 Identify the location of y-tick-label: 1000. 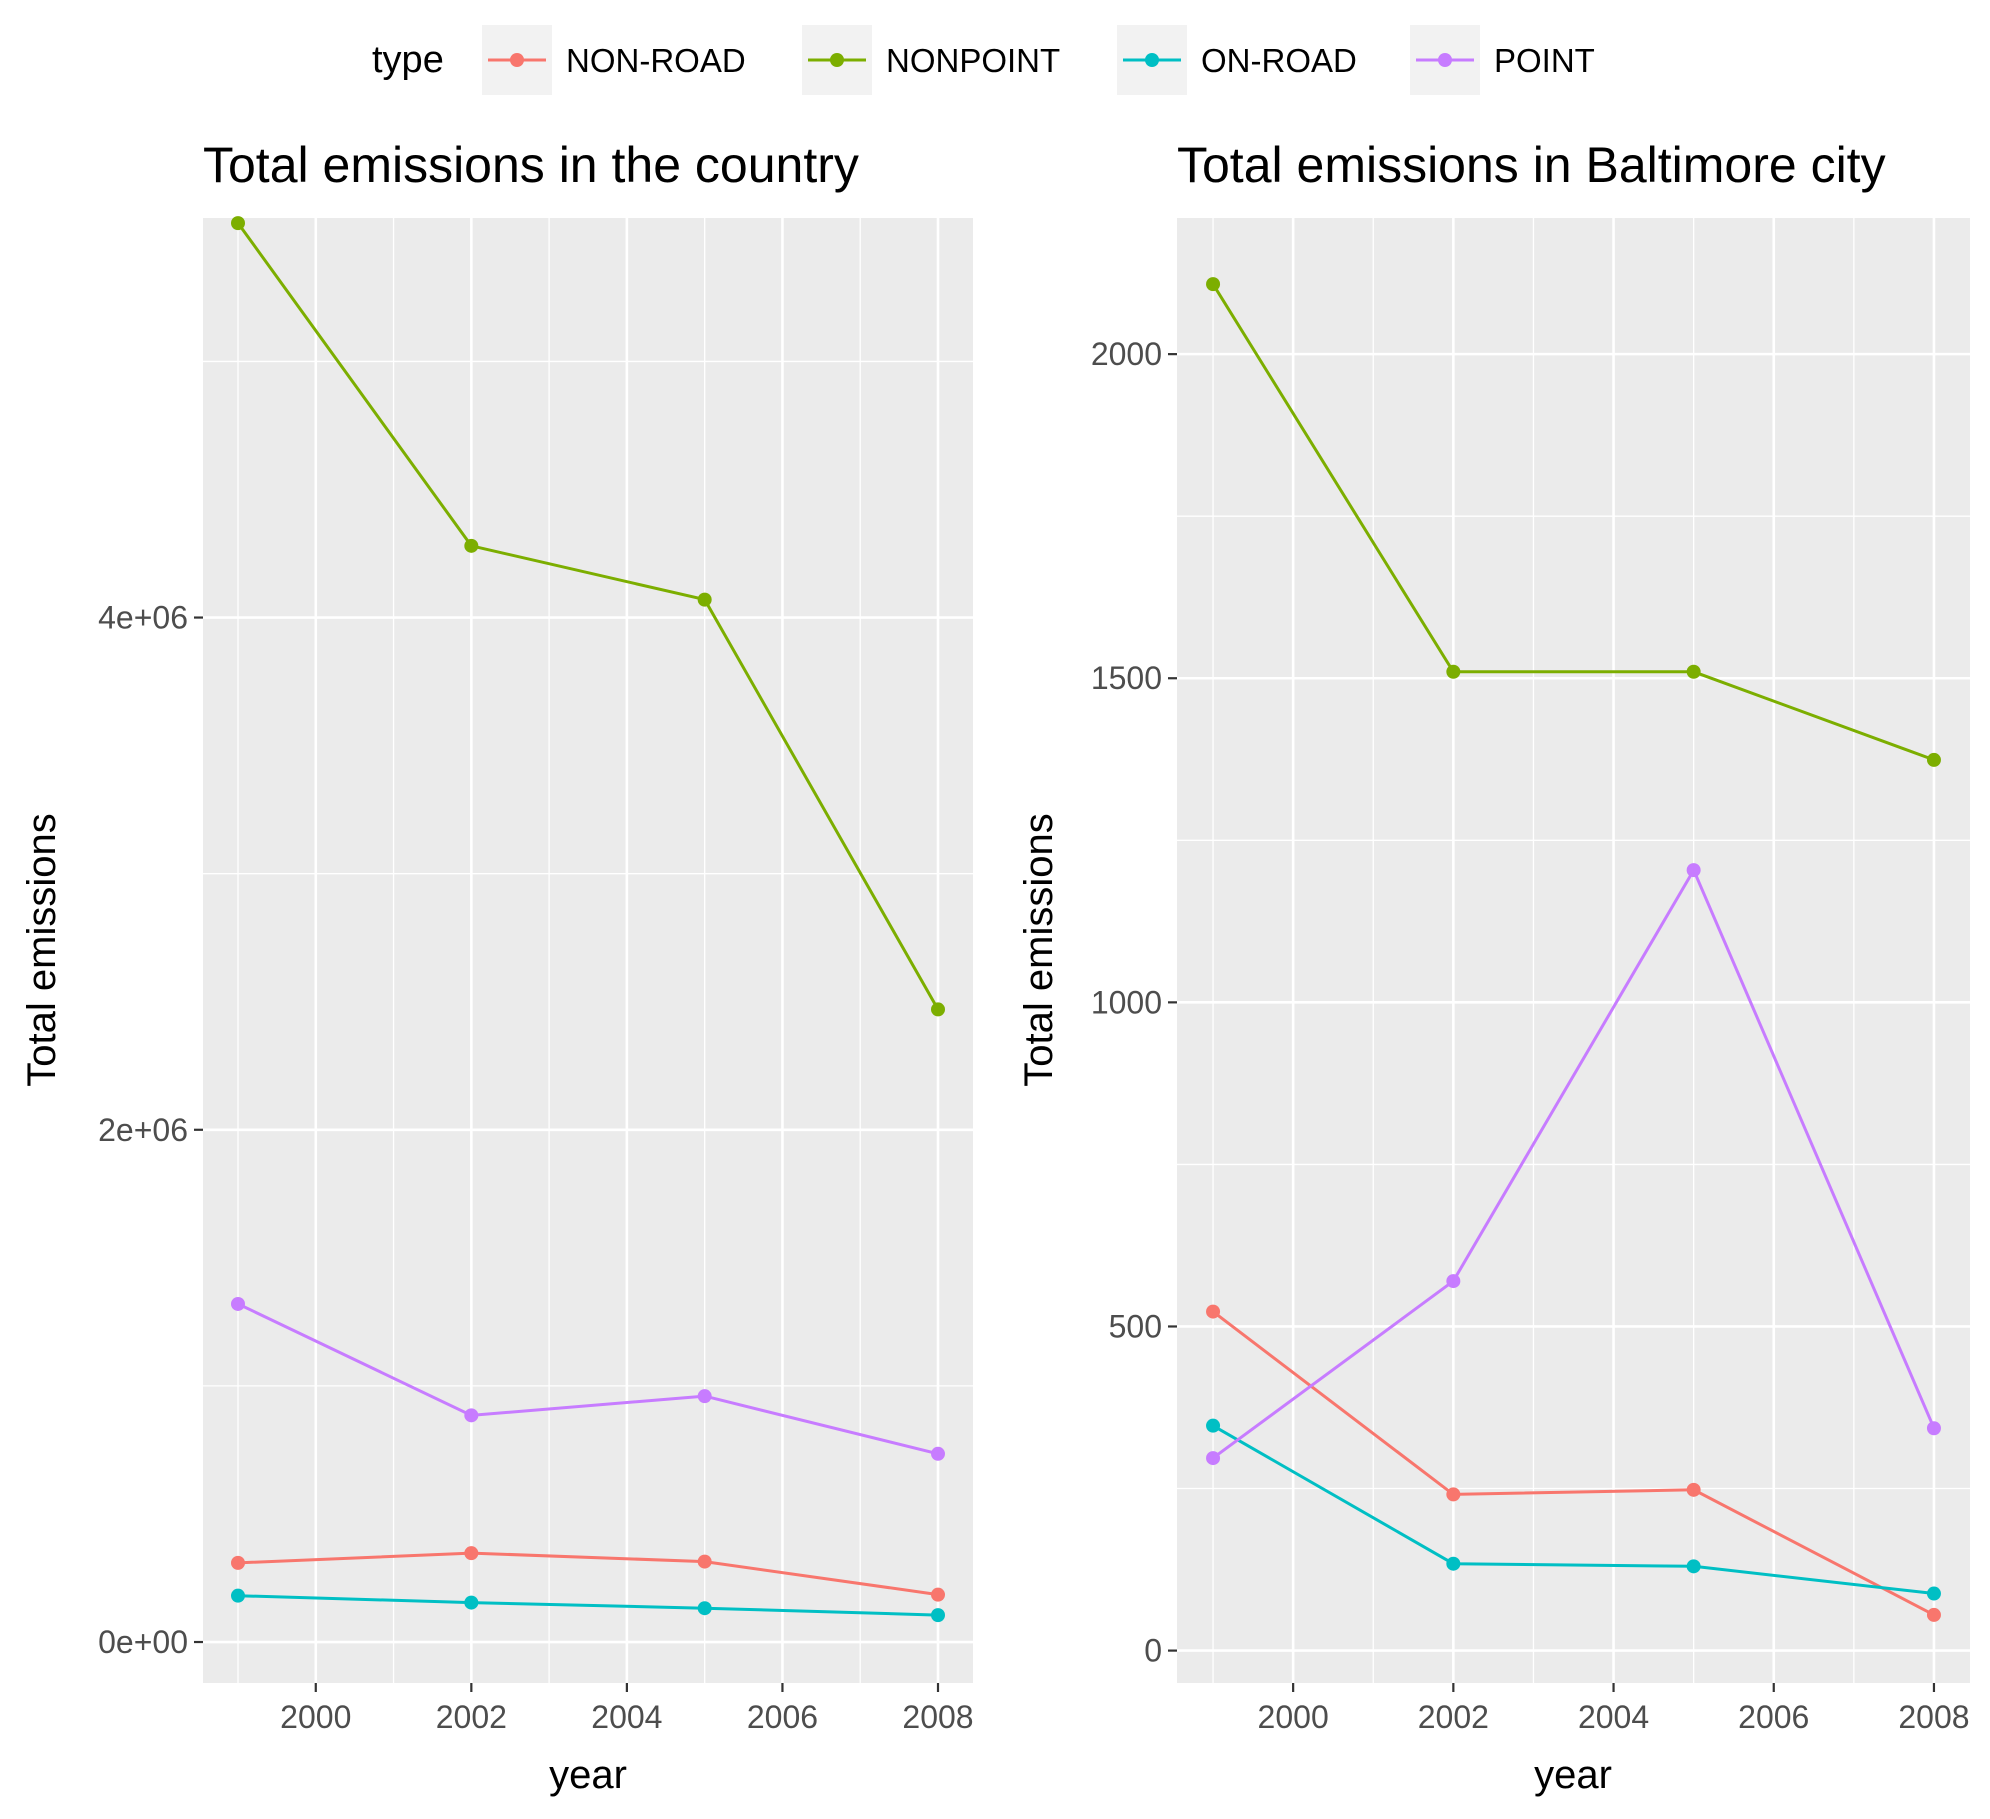
(1126, 1002).